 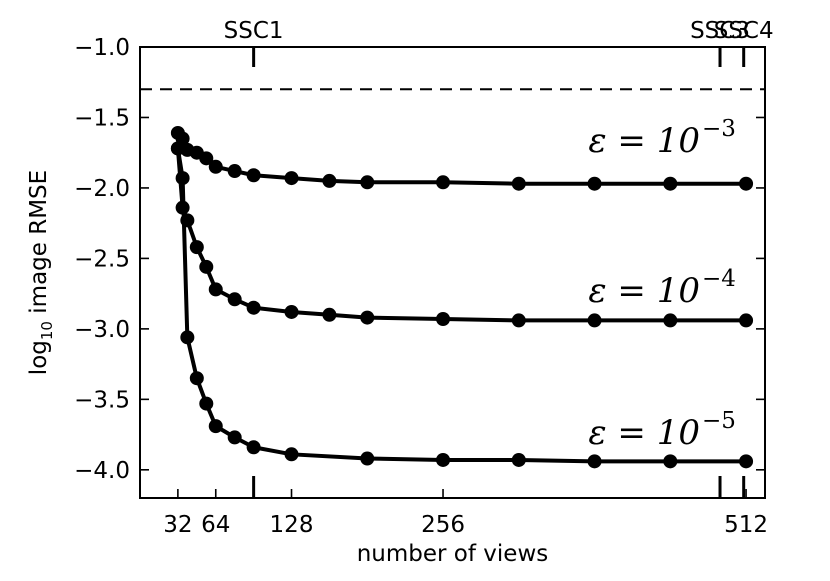 What do you see at coordinates (102, 189) in the screenshot?
I see `y-tick-label: −2.0` at bounding box center [102, 189].